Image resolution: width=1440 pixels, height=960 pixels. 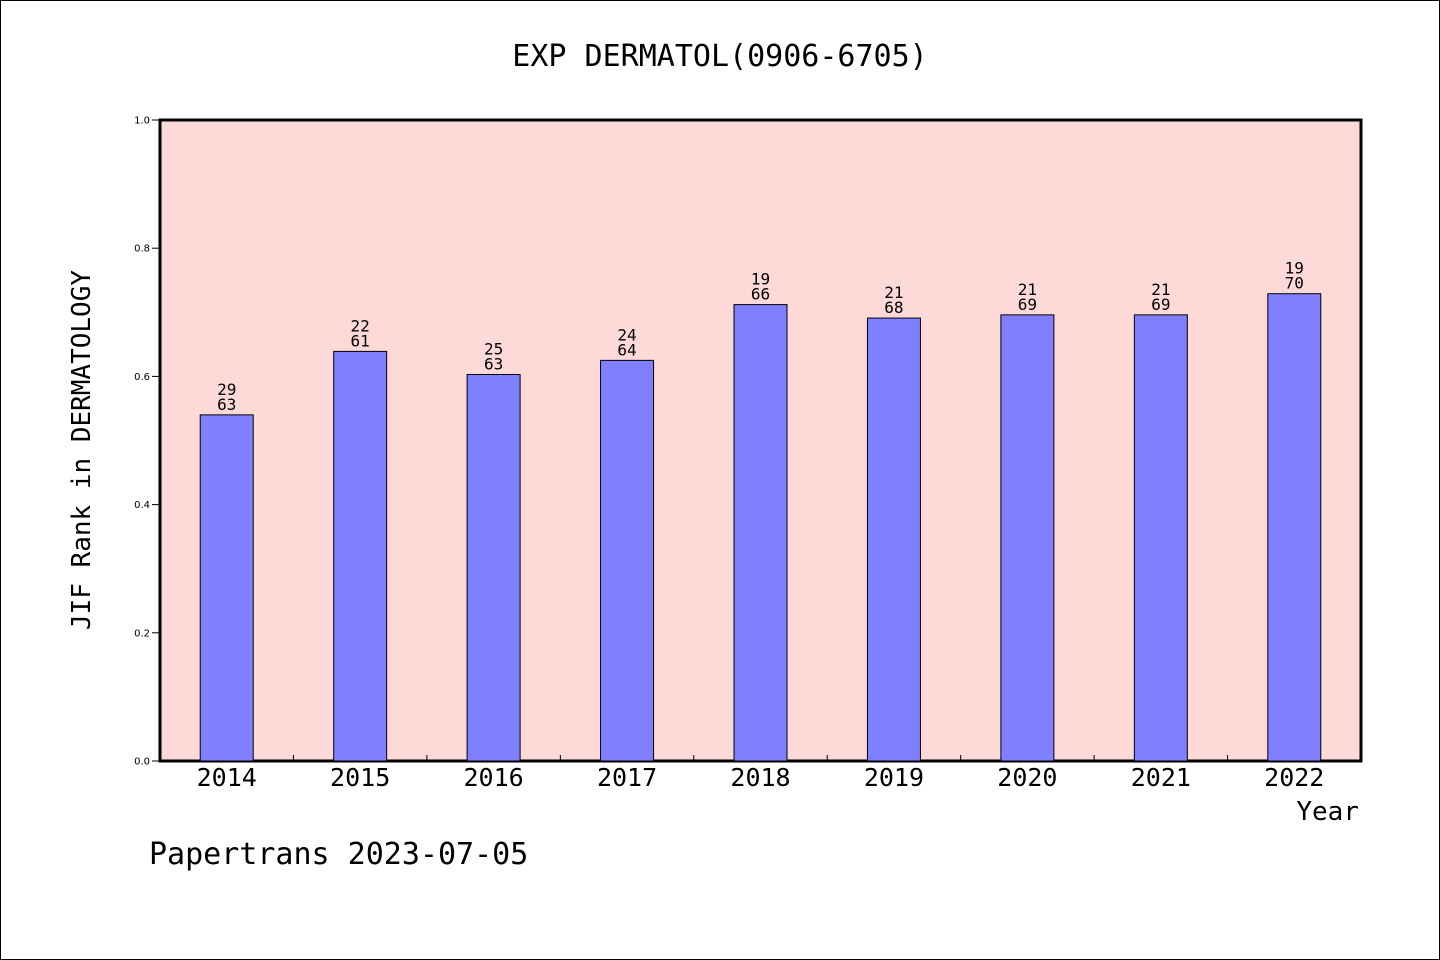 I want to click on bar-label-rank: 25, so click(x=493, y=348).